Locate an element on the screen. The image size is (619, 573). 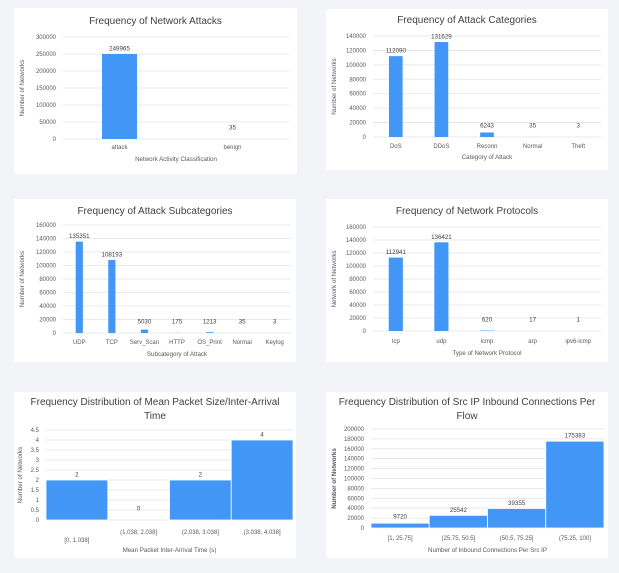
y-tick-label: 50000 is located at coordinates (47, 123).